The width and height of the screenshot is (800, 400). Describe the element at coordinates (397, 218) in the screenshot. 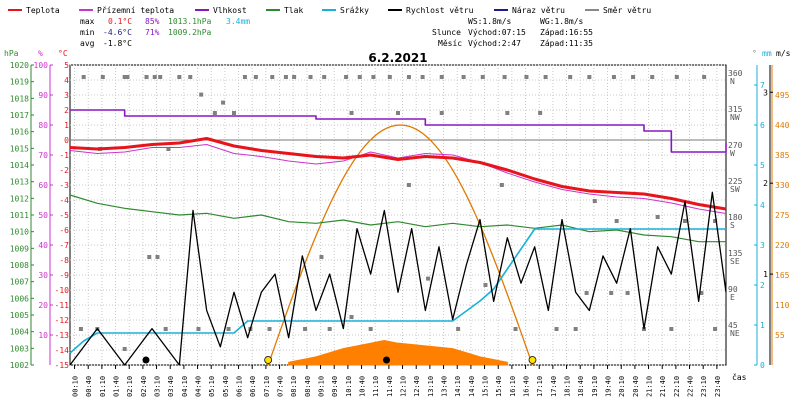

I see `pressure-line` at that location.